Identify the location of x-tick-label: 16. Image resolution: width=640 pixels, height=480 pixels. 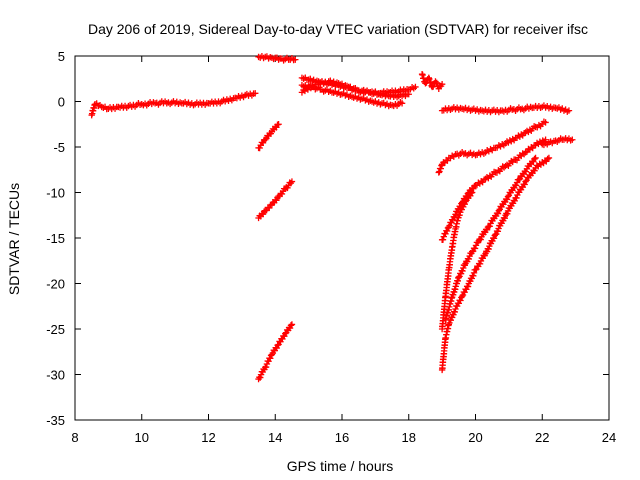
(342, 437).